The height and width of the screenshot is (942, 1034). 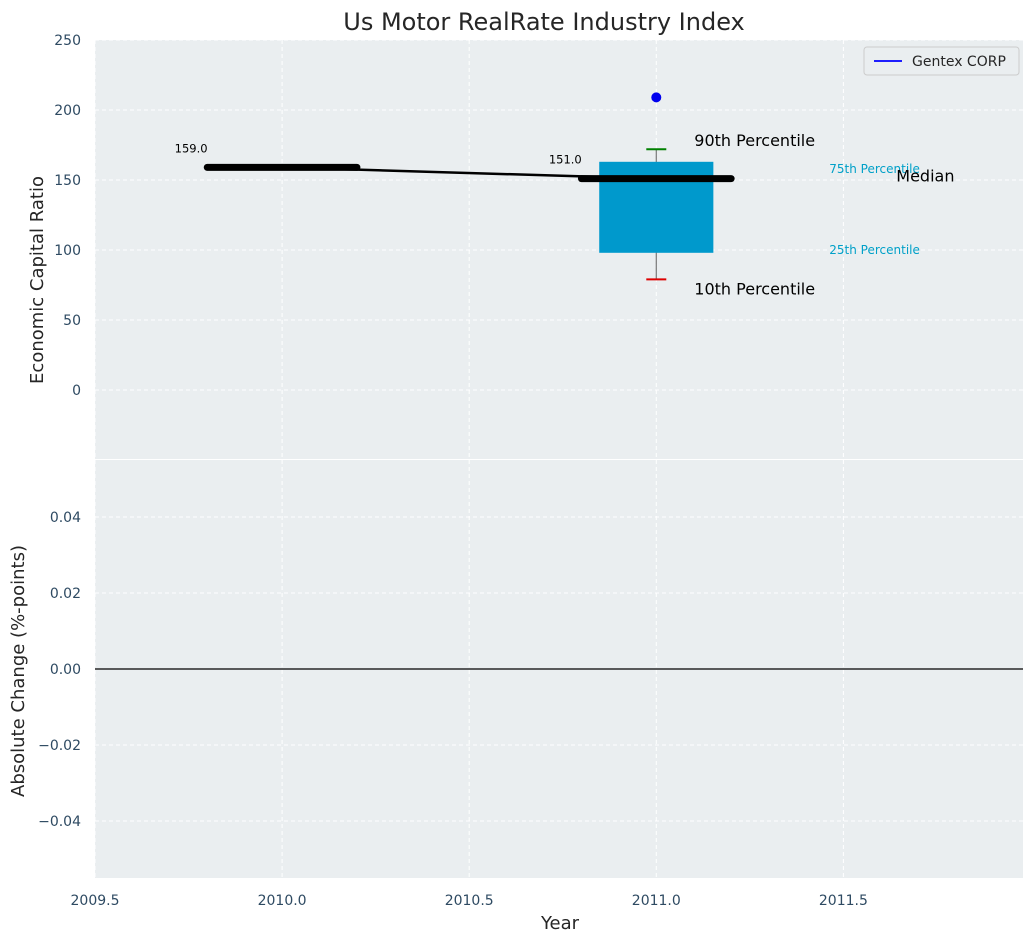 I want to click on legend-box, so click(x=941, y=61).